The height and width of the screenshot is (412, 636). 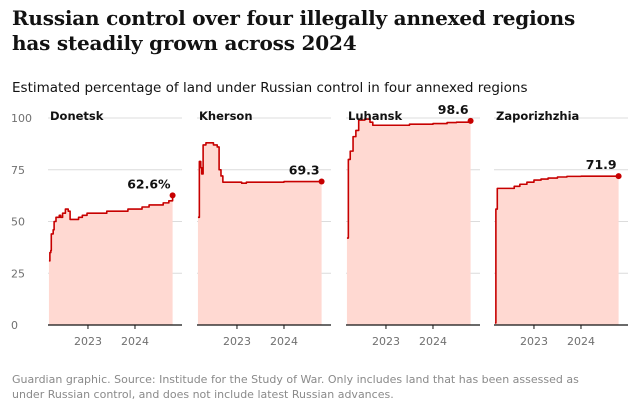 I want to click on line-donetsk, so click(x=111, y=228).